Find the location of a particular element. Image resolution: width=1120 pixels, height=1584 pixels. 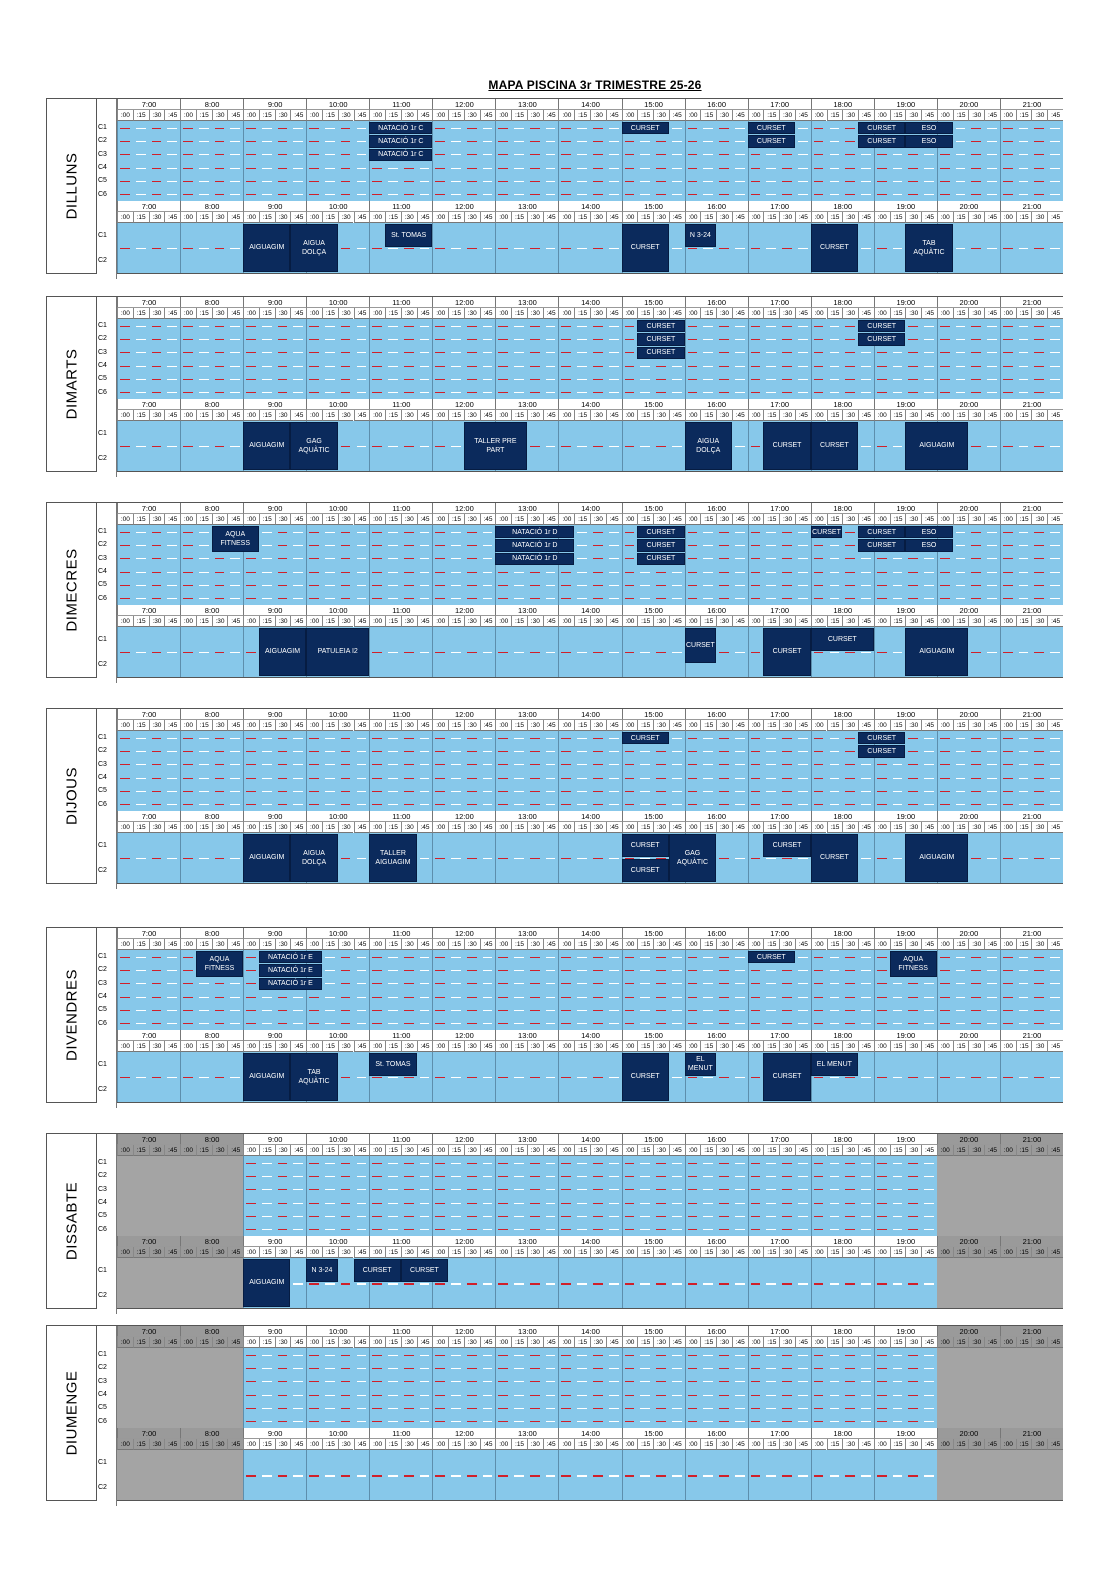

activity-block: TALLER PRE PART is located at coordinates (495, 445).